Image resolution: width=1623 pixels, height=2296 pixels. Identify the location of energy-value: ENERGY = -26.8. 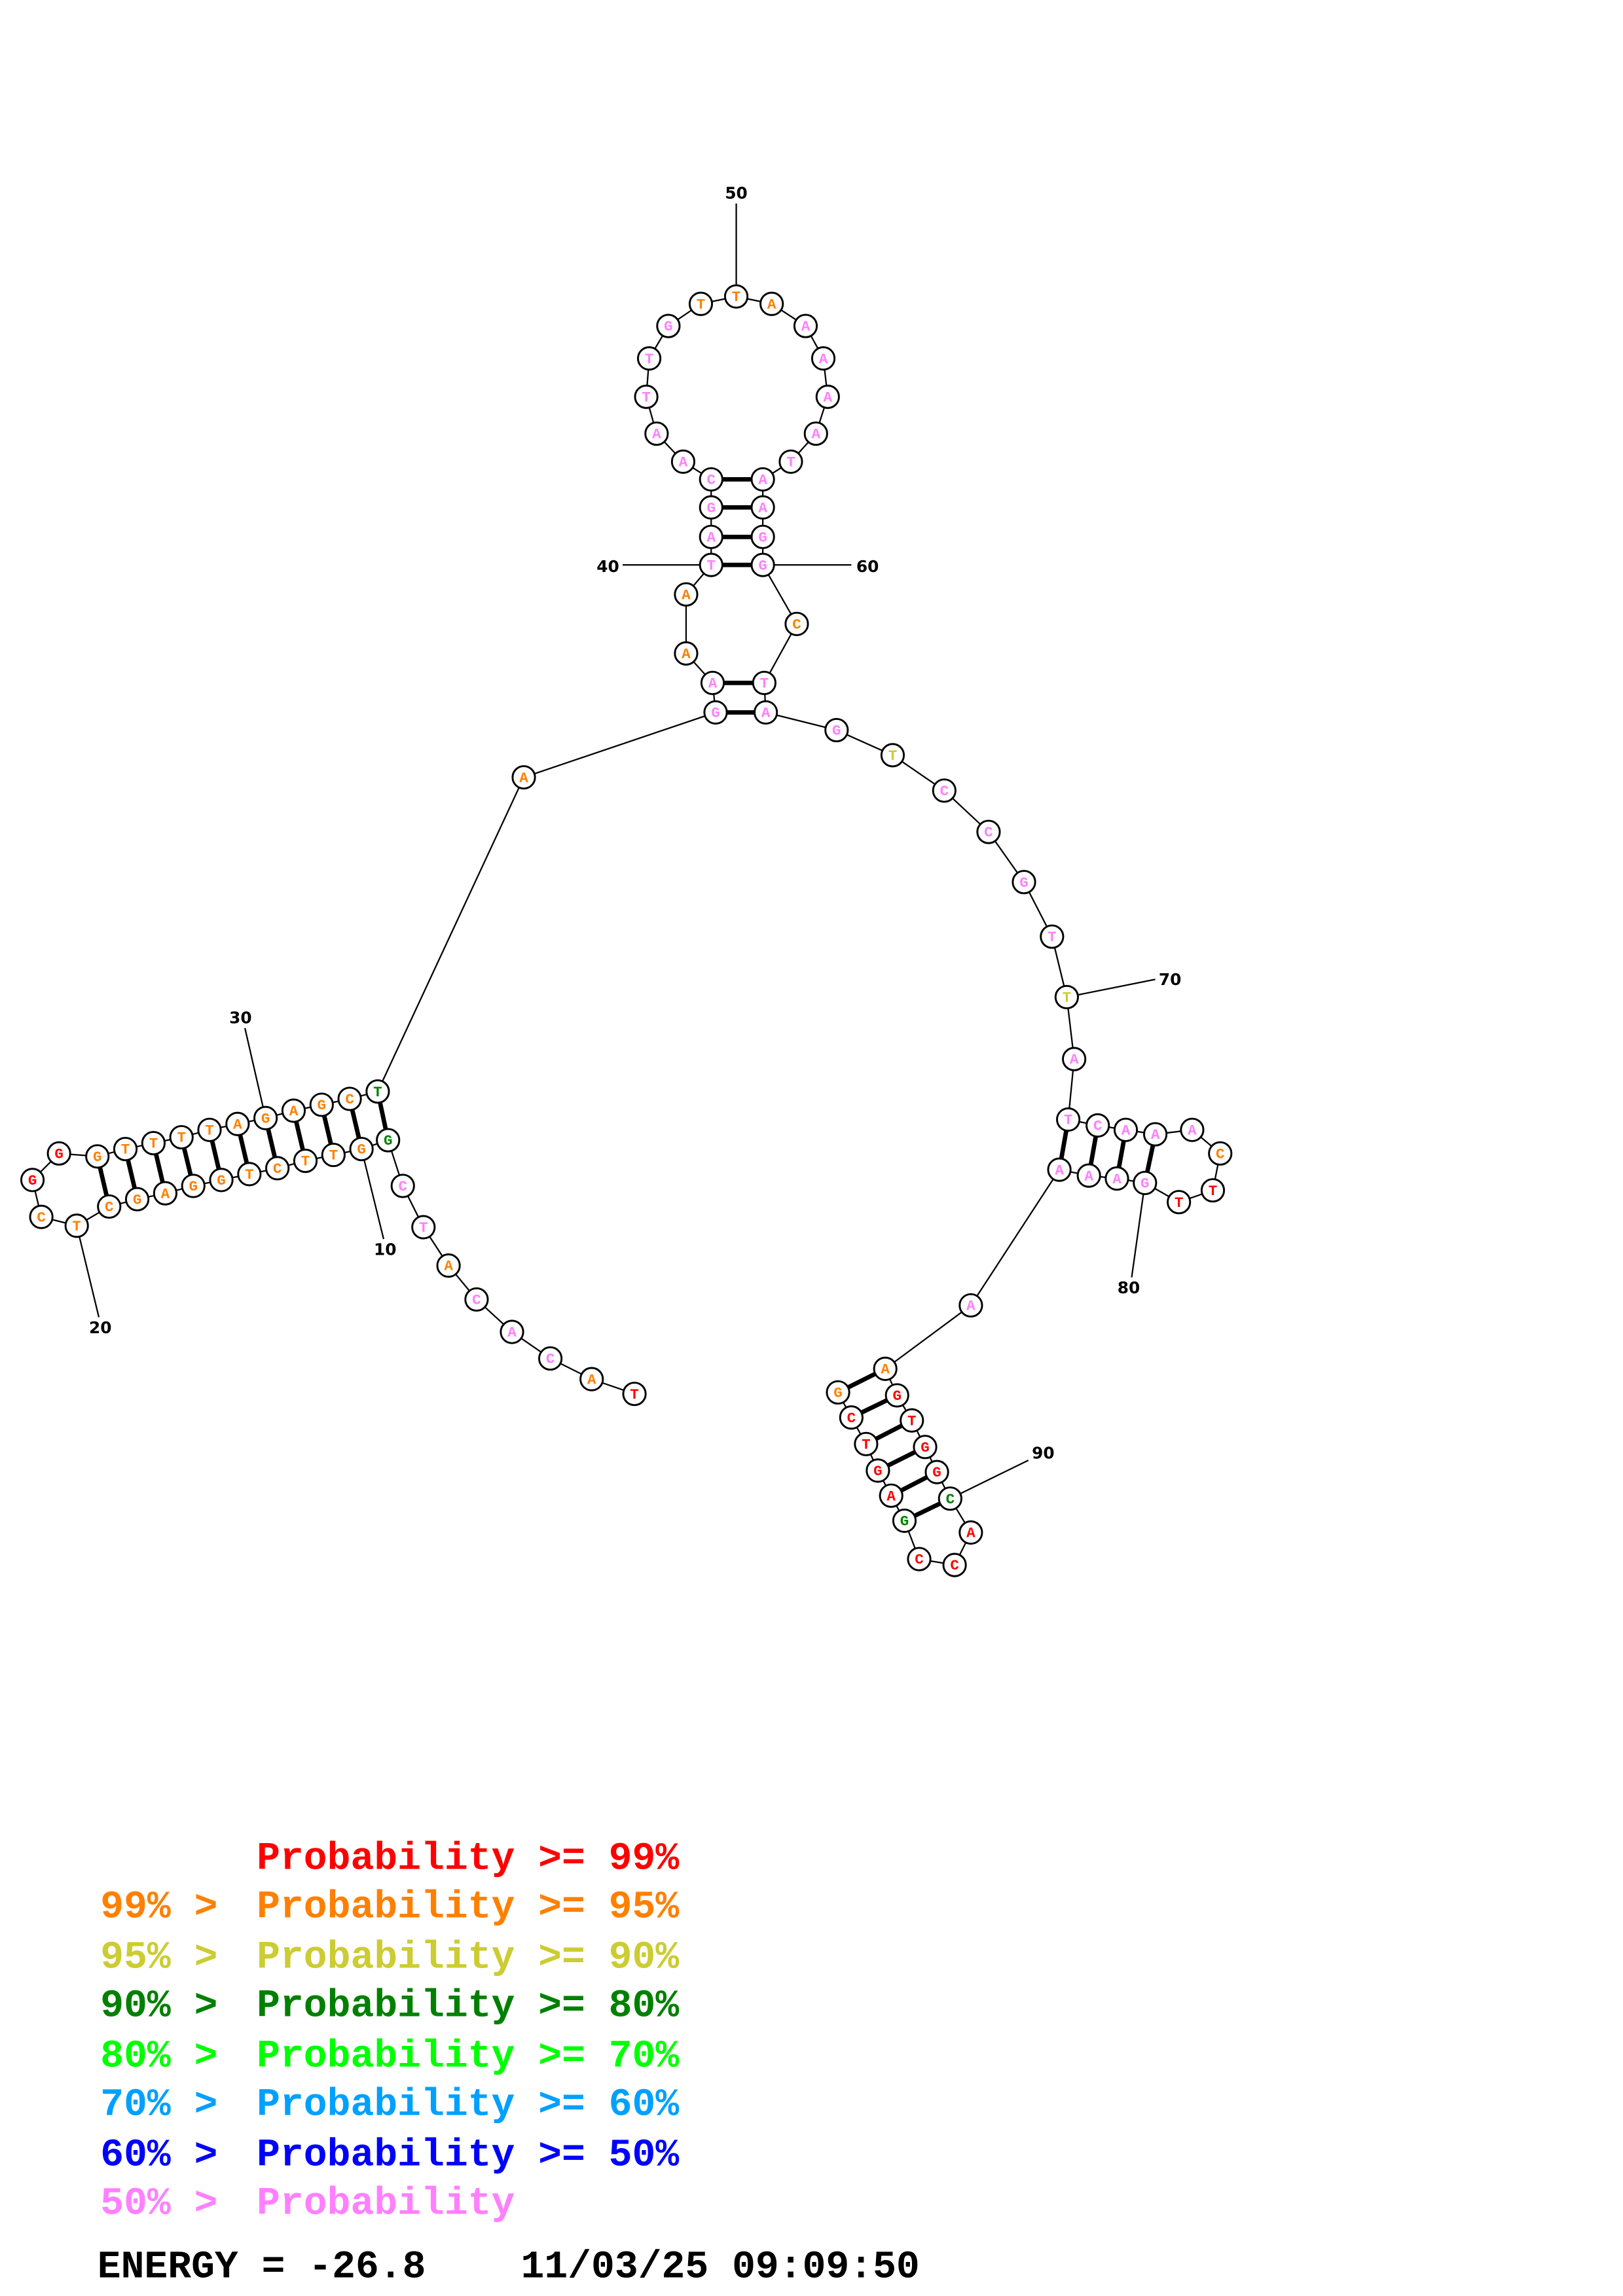
(262, 2267).